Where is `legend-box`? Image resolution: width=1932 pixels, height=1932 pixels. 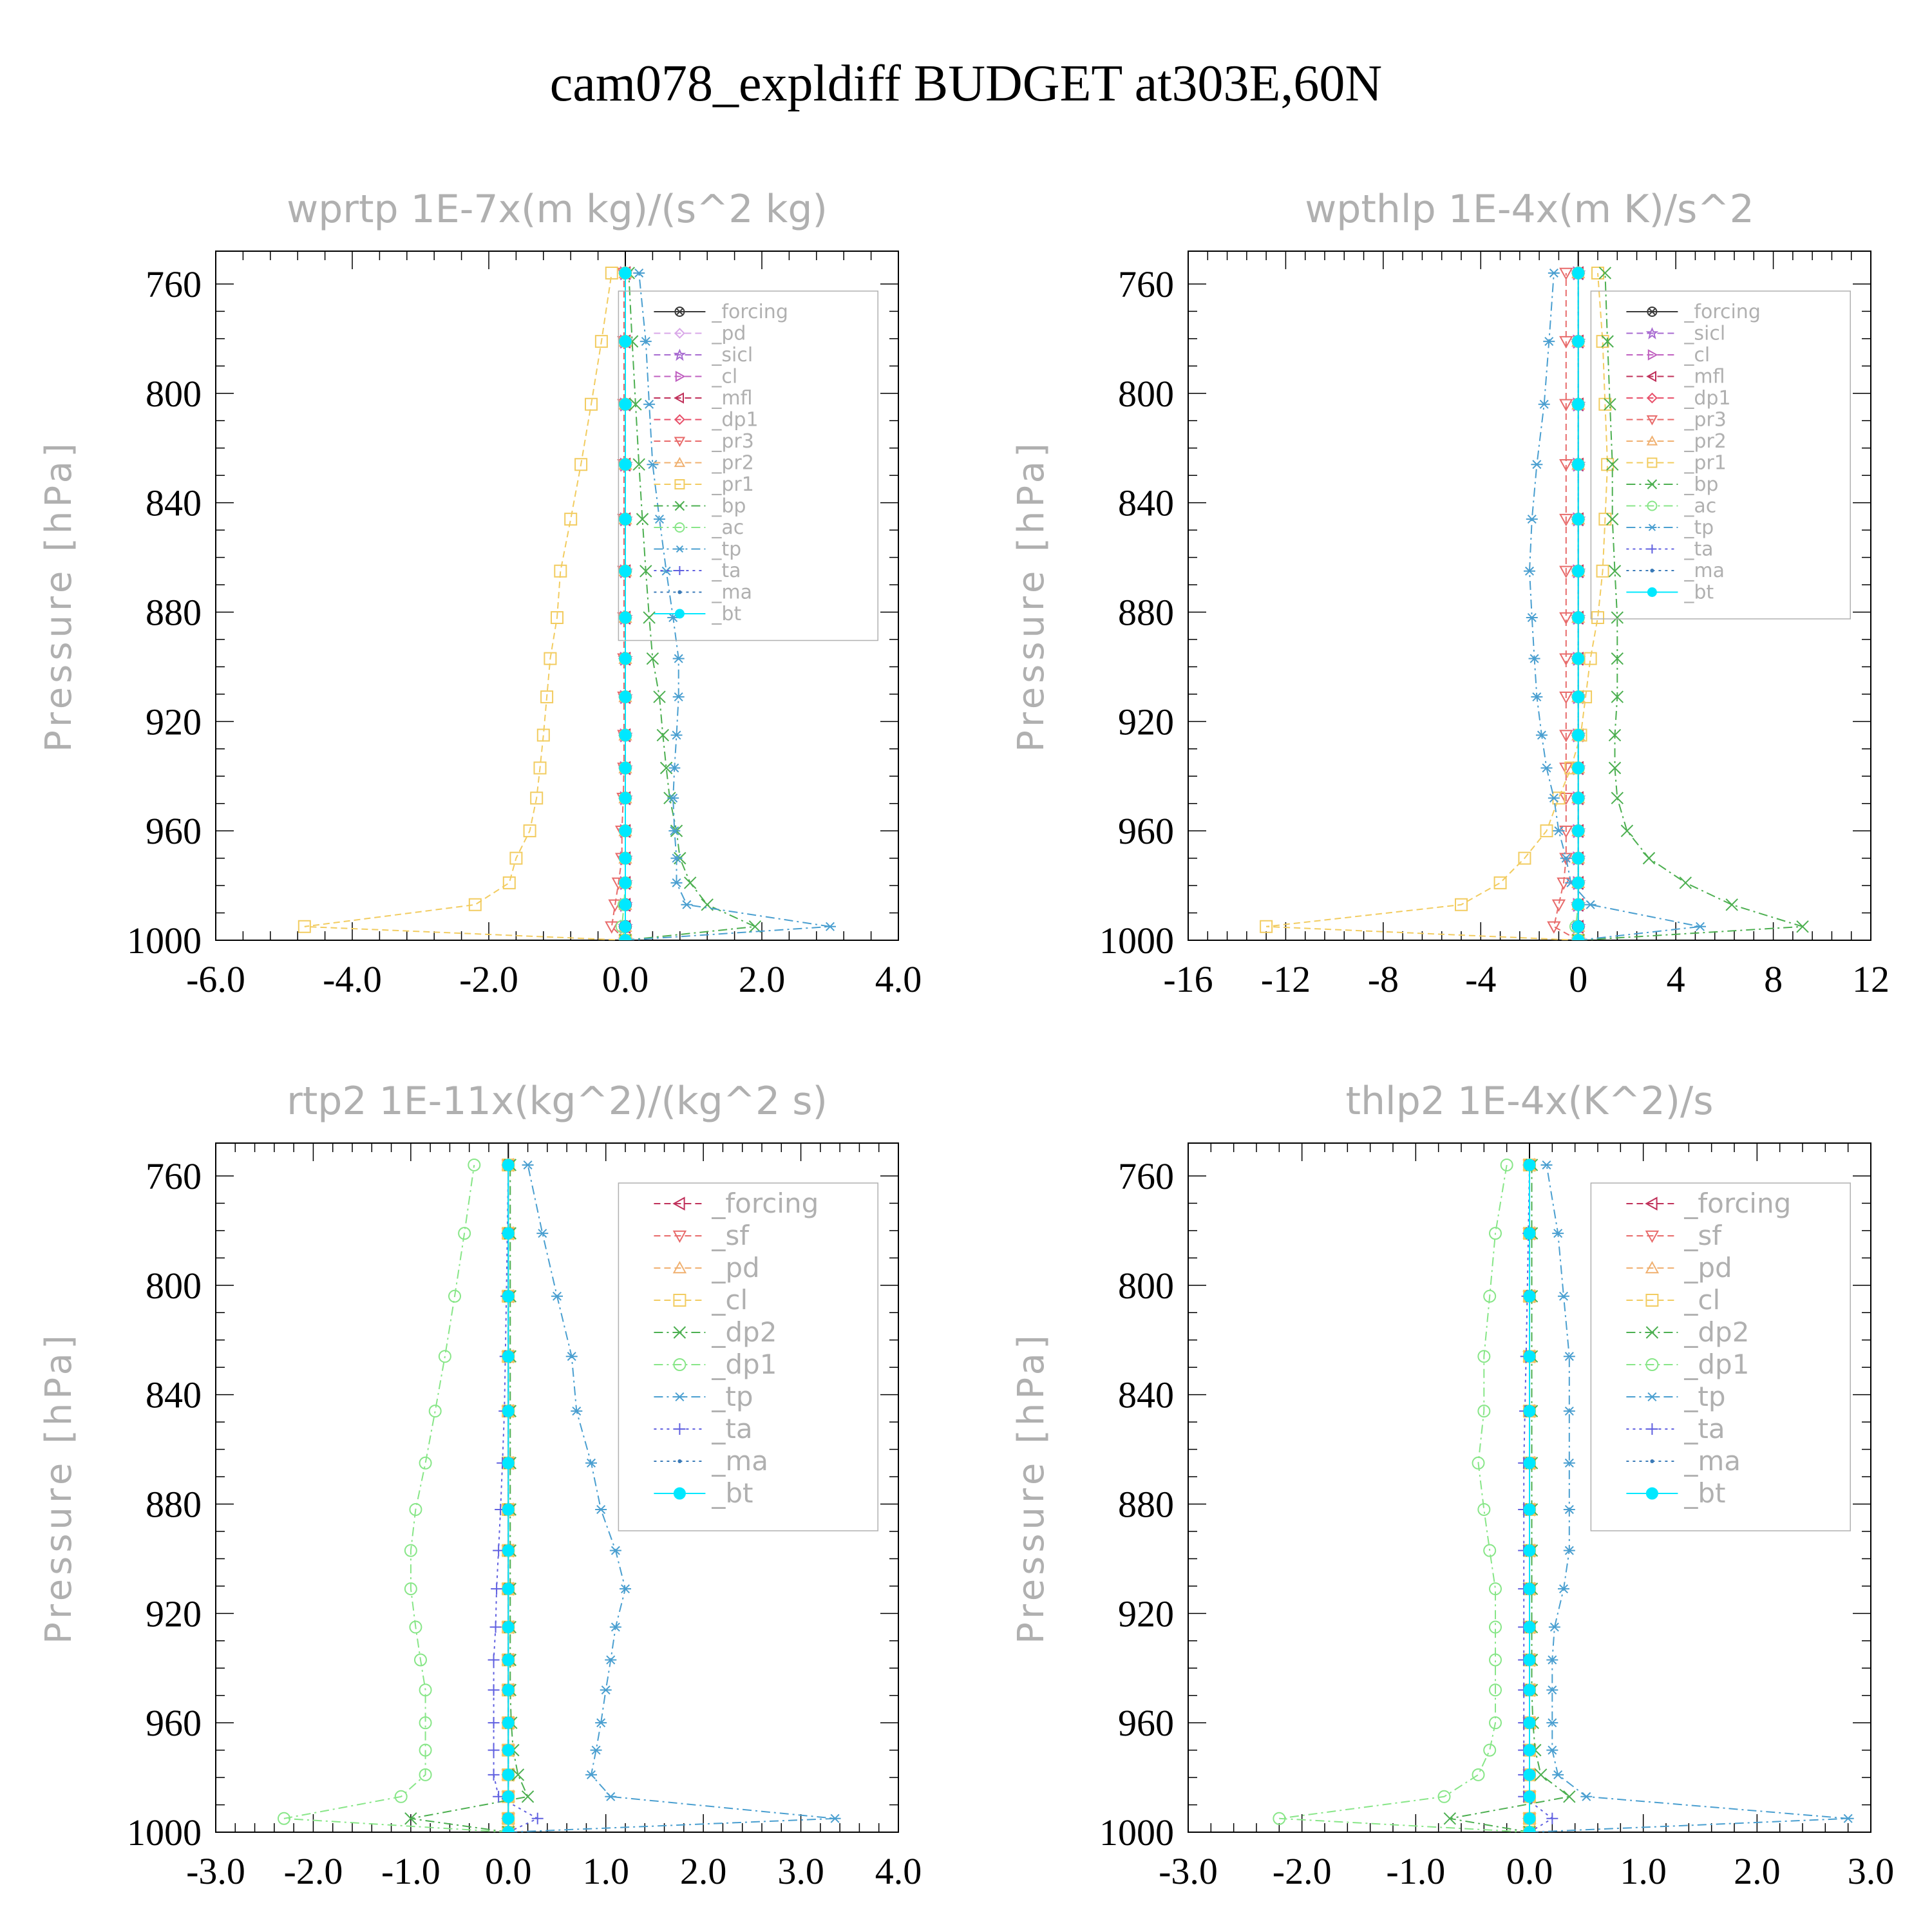
legend-box is located at coordinates (748, 1356).